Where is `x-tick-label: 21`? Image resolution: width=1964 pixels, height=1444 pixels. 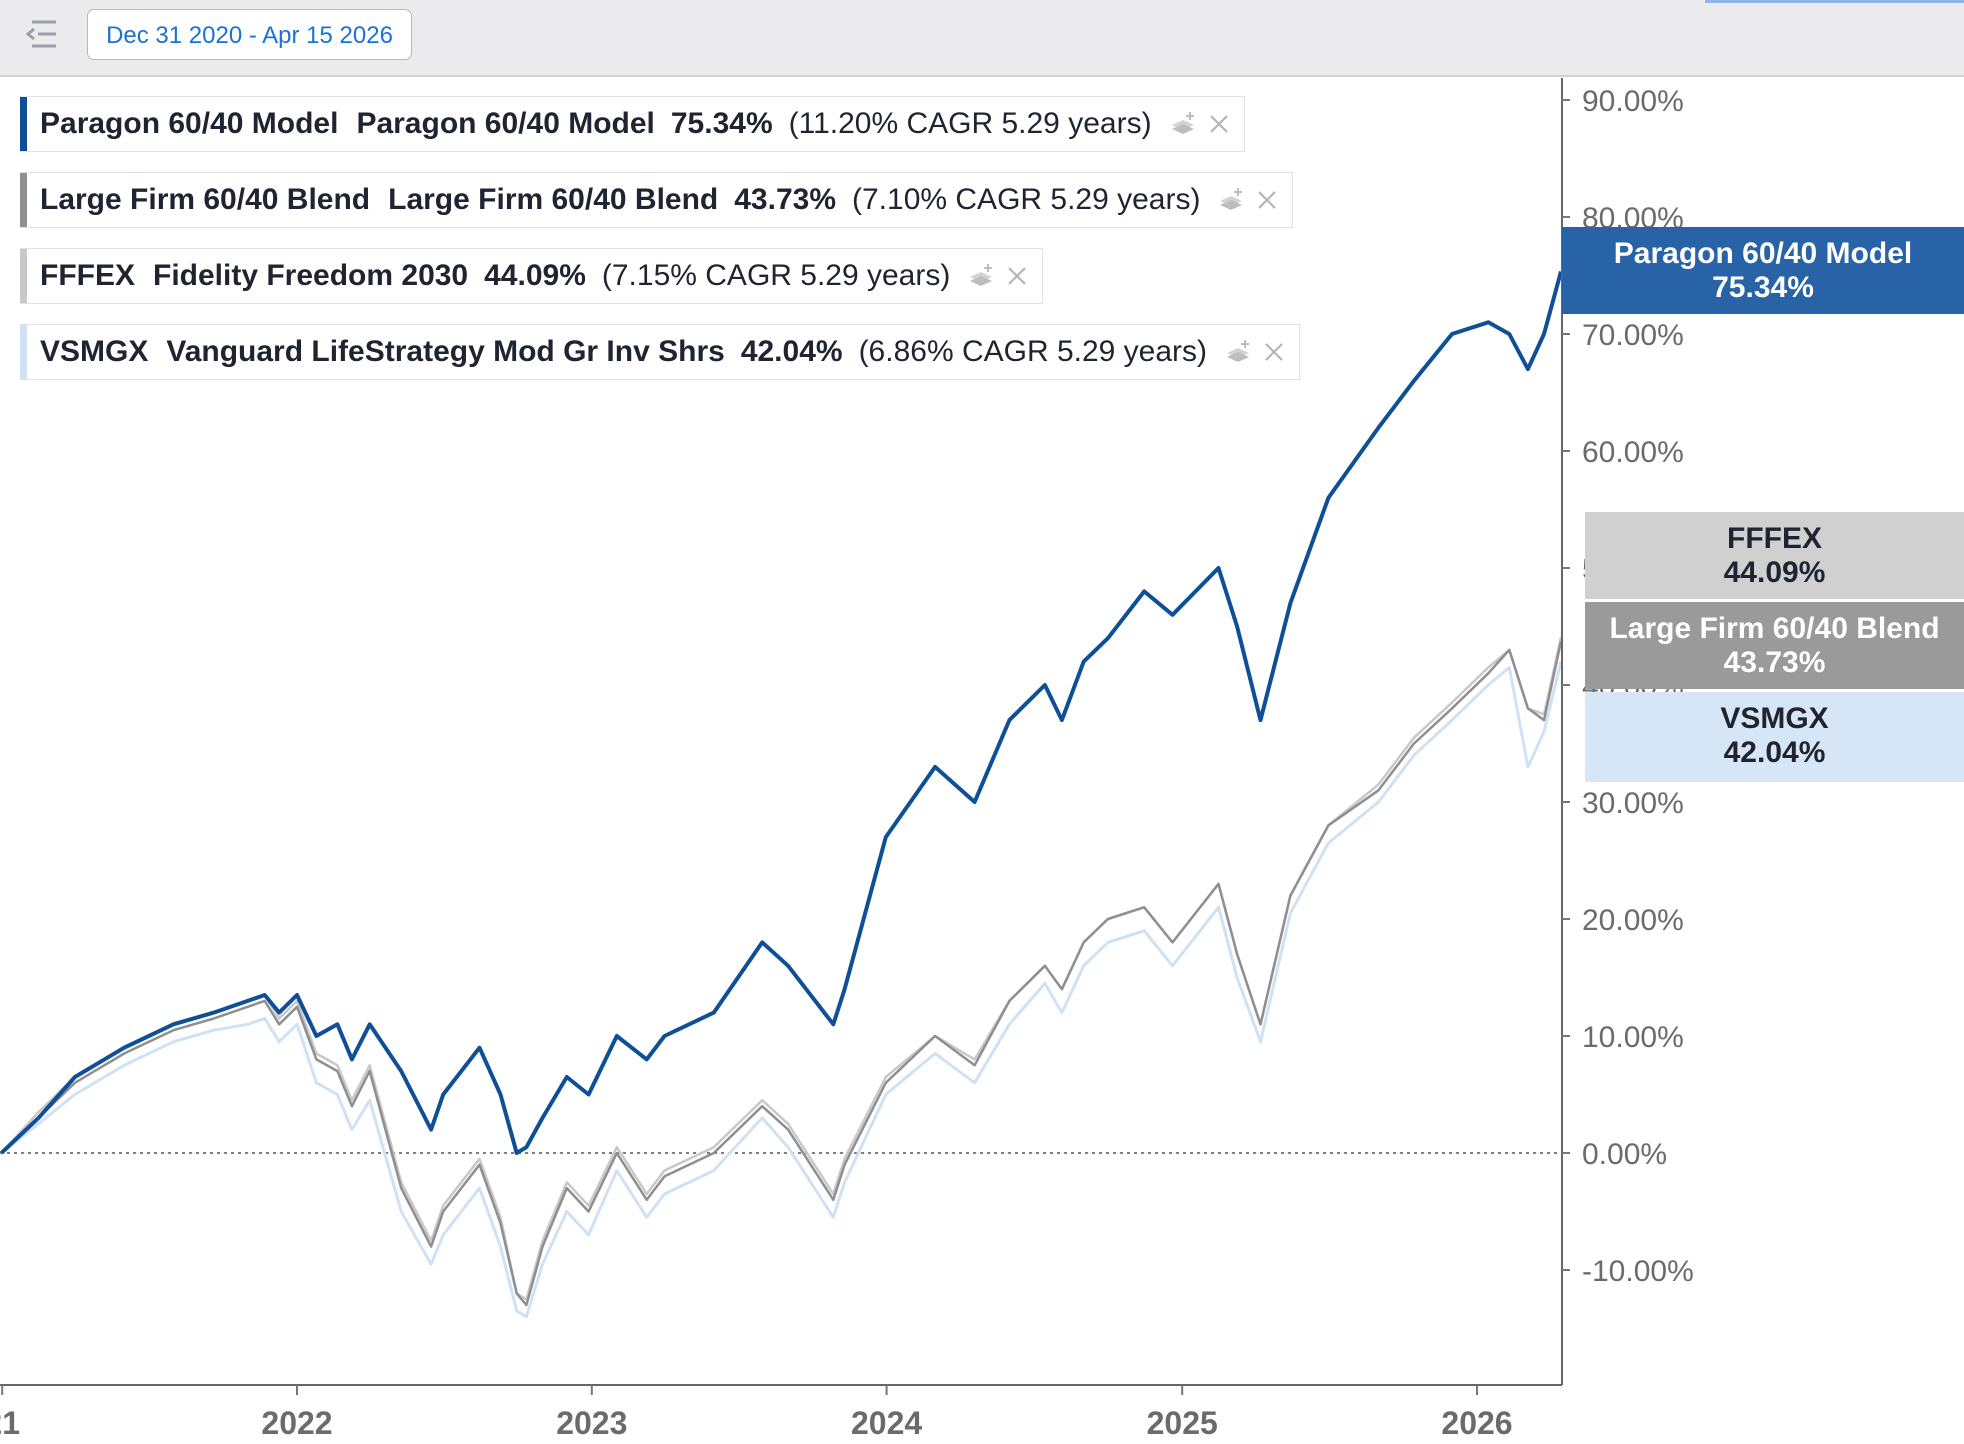
x-tick-label: 21 is located at coordinates (10, 1423).